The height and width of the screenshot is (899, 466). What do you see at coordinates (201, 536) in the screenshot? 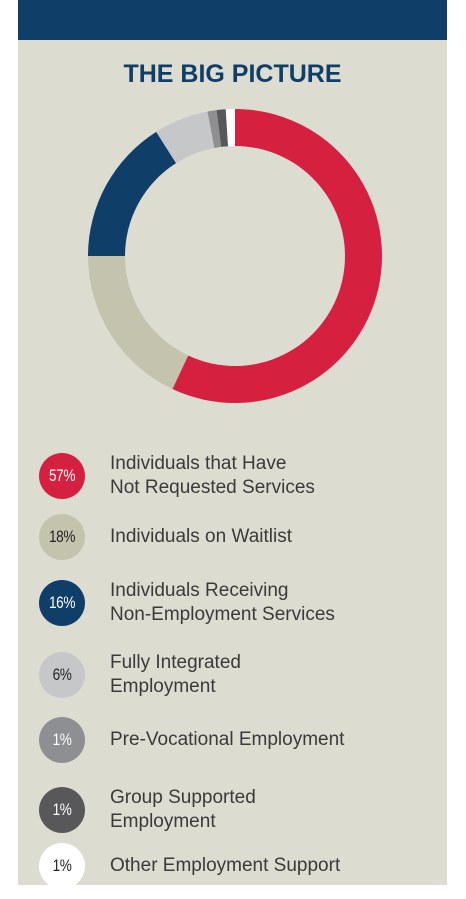
I see `legend-label: Individuals on Waitlist` at bounding box center [201, 536].